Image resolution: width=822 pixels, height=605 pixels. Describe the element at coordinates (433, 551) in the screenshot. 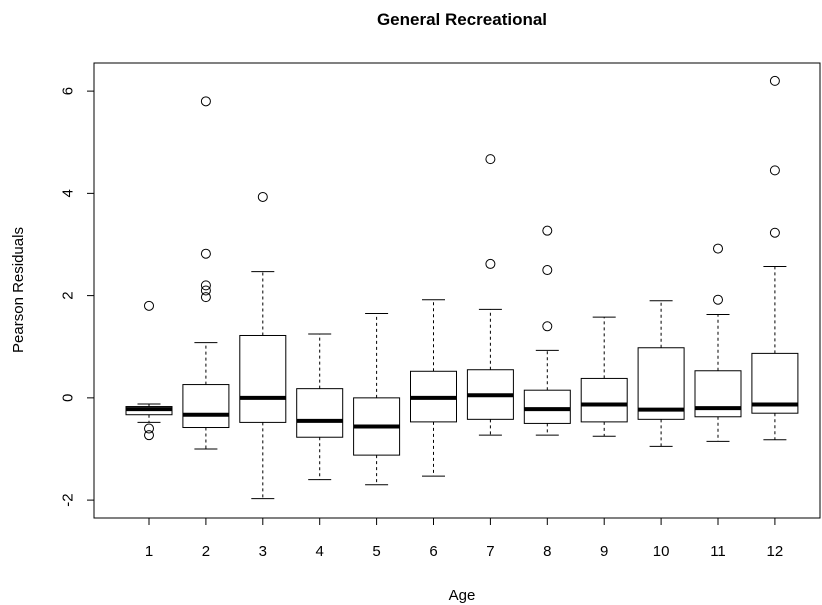

I see `x-tick-label: 6` at that location.